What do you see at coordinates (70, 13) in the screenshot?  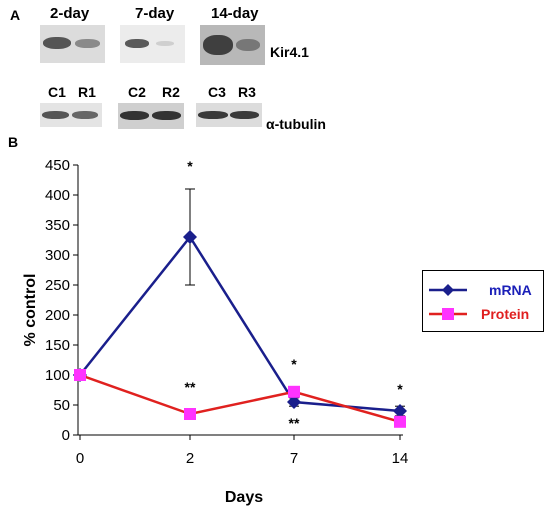 I see `blot-title-2day: 2-day` at bounding box center [70, 13].